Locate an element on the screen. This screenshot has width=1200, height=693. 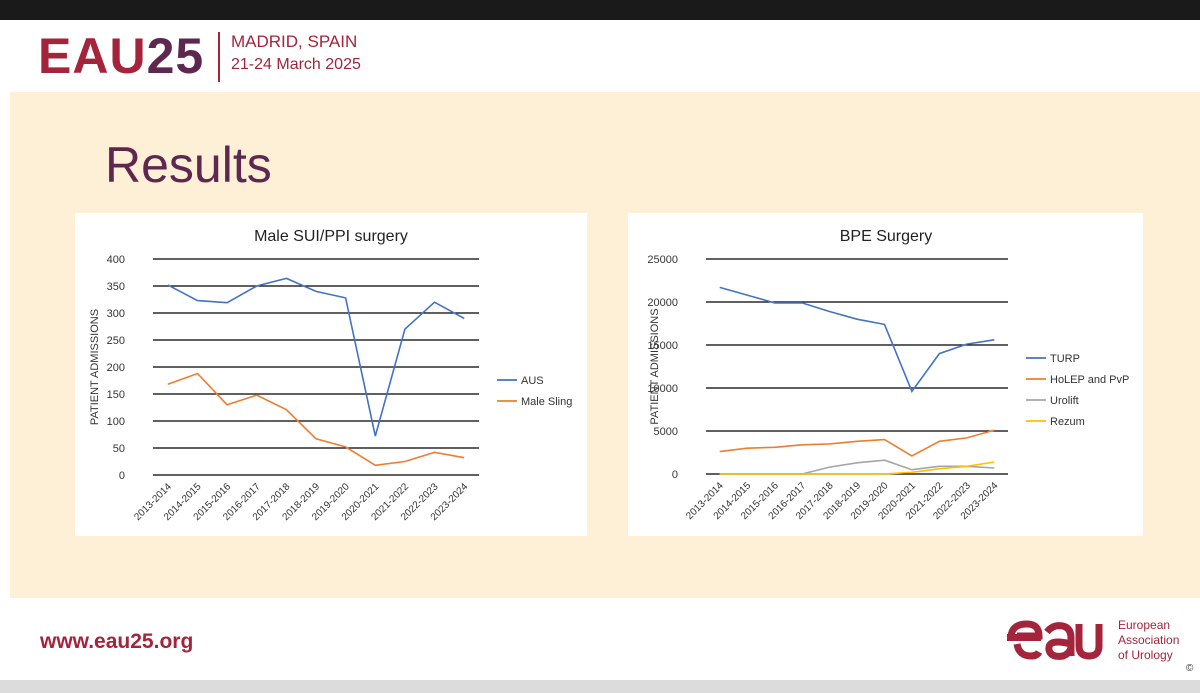
chart2-y-axis-label: PATIENT ADMISSIONS is located at coordinates (655, 366).